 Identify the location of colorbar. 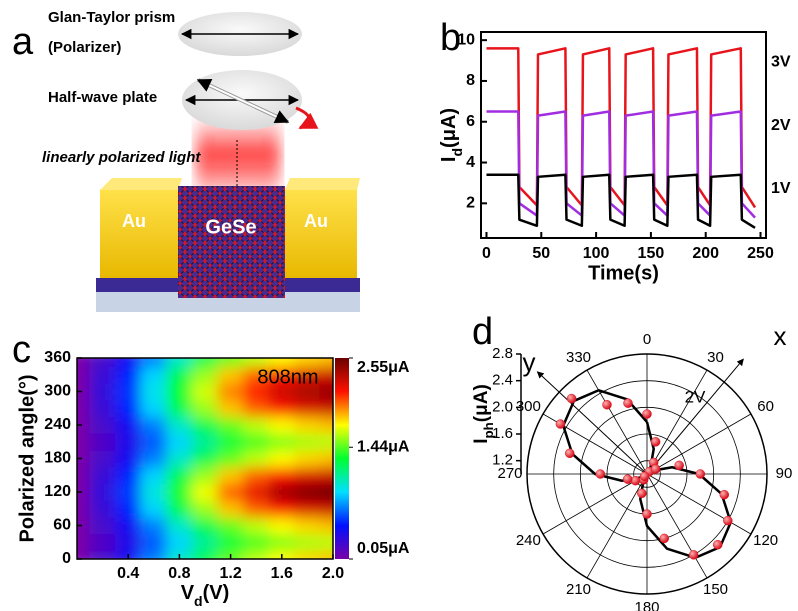
(342, 458).